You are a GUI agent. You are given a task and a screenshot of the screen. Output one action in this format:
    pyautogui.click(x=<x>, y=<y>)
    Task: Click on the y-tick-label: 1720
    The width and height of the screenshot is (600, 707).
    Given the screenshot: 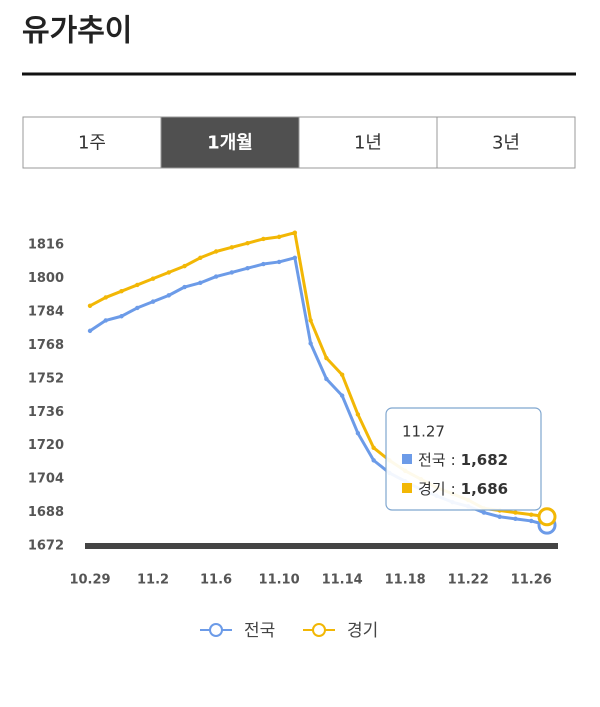 What is the action you would take?
    pyautogui.click(x=46, y=445)
    